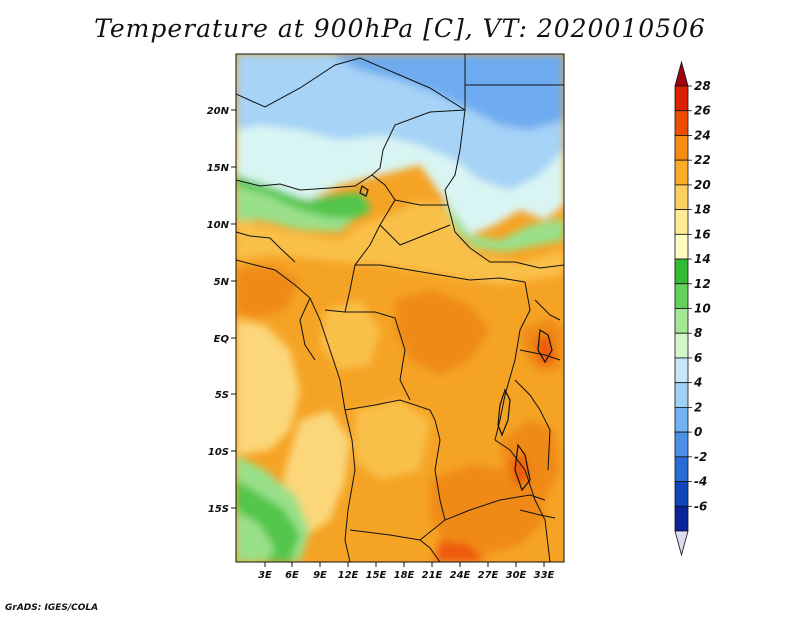  What do you see at coordinates (698, 432) in the screenshot?
I see `colorbar-label: 0` at bounding box center [698, 432].